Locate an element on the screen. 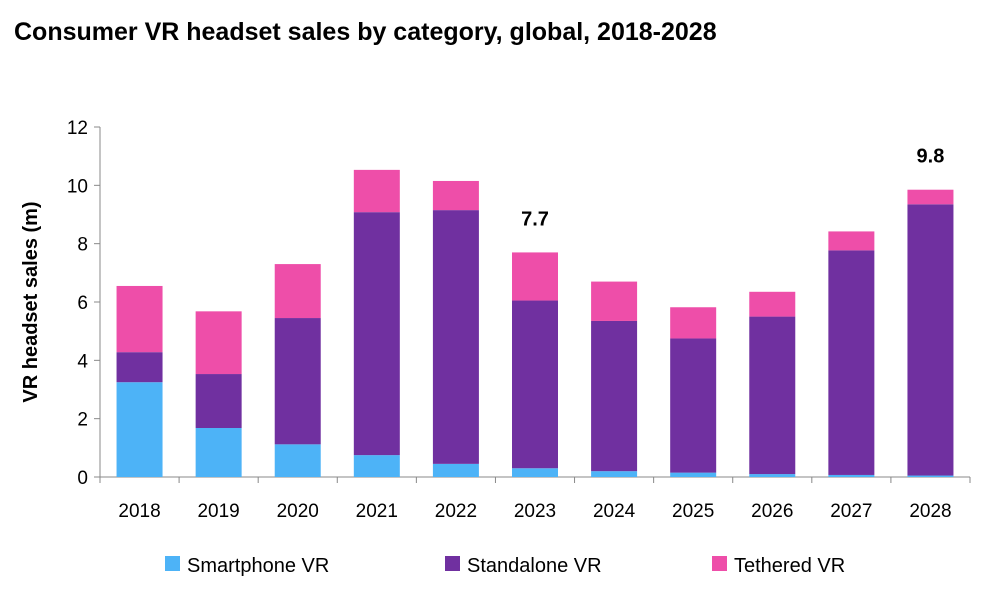  chart-legend: Smartphone VR Standalone VR Tethered VR is located at coordinates (505, 566).